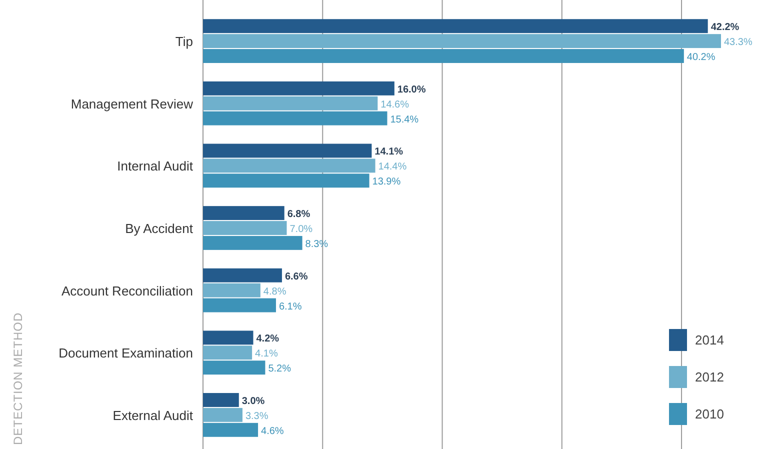  What do you see at coordinates (280, 369) in the screenshot?
I see `data-label: 5.2%` at bounding box center [280, 369].